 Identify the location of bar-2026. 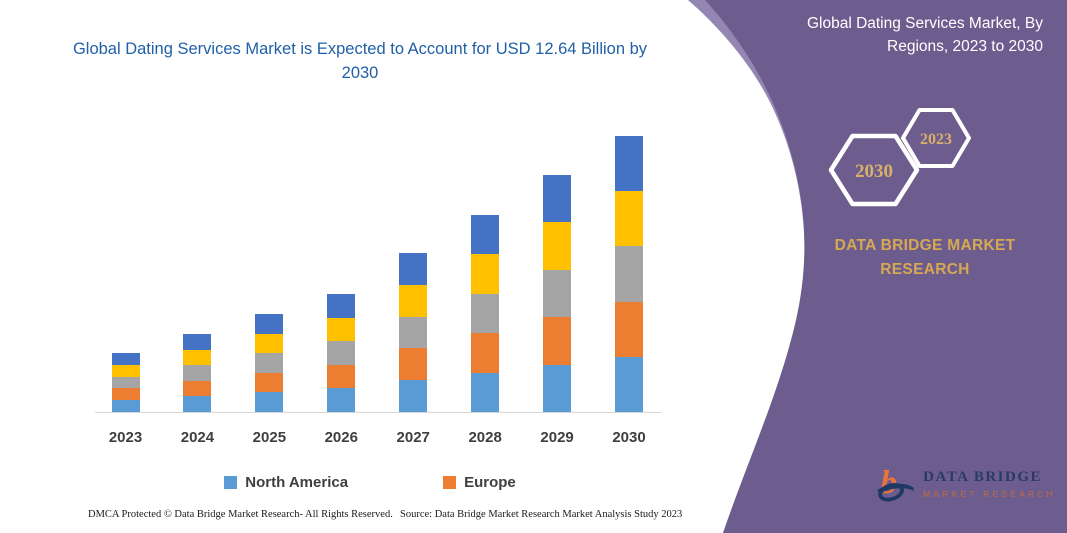
(341, 353).